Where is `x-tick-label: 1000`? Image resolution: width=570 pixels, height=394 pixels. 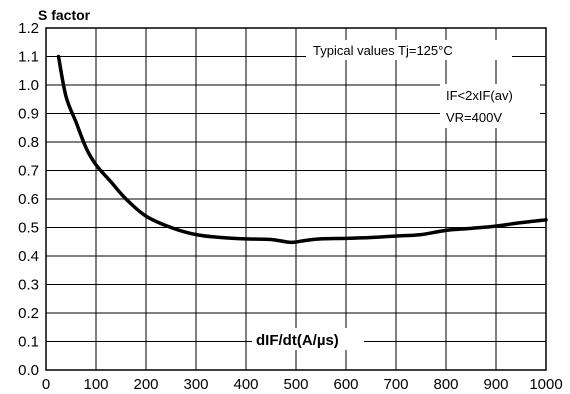 x-tick-label: 1000 is located at coordinates (545, 384).